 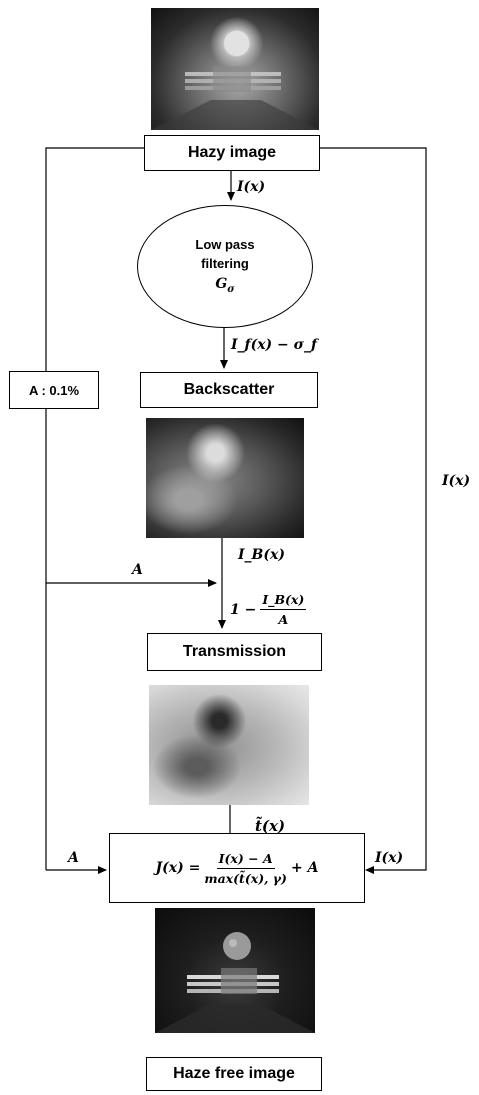 I want to click on haze-free-box: Haze free image, so click(x=234, y=1074).